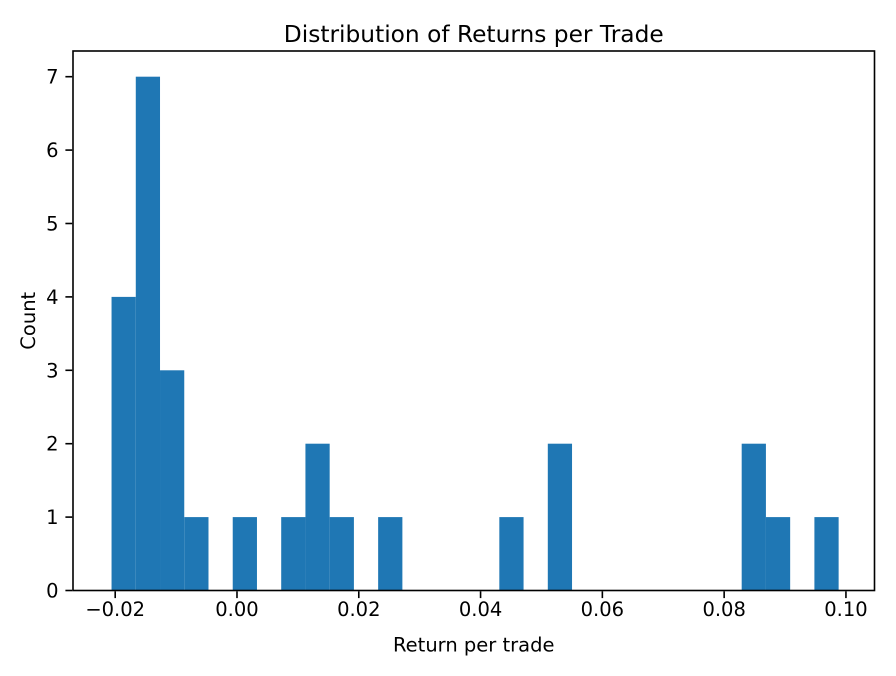 The image size is (896, 676). I want to click on y-axis-label: Count, so click(28, 320).